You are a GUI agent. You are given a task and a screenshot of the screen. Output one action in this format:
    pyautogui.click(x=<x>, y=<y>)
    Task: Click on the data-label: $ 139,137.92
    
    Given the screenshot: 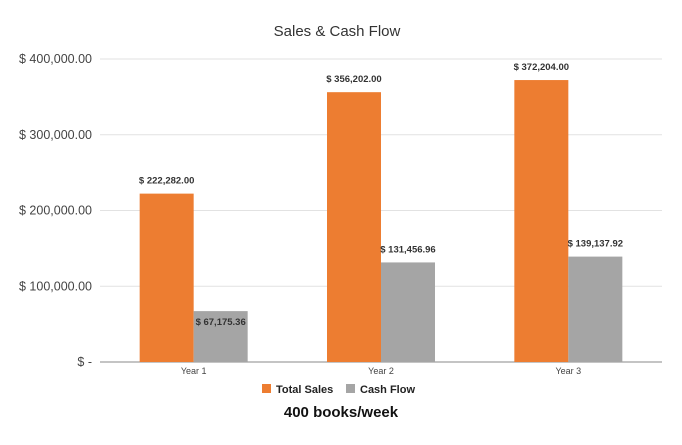 What is the action you would take?
    pyautogui.click(x=595, y=244)
    